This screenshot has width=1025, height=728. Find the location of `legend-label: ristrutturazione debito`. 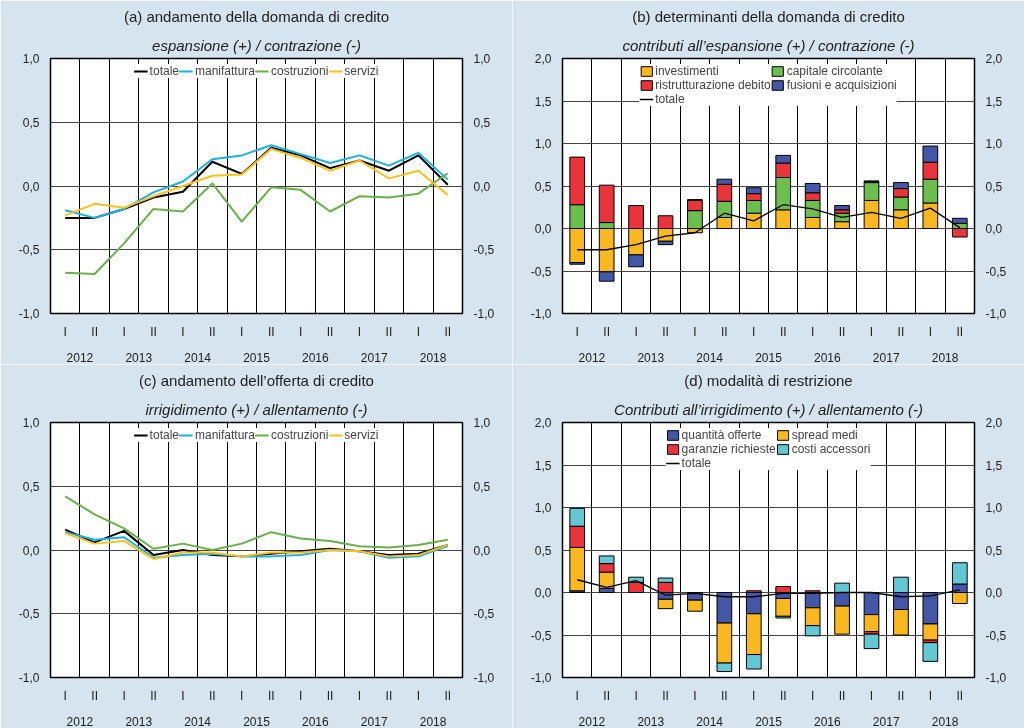

legend-label: ristrutturazione debito is located at coordinates (713, 85).